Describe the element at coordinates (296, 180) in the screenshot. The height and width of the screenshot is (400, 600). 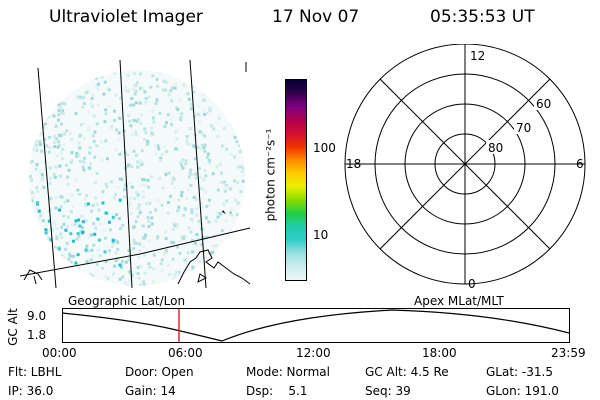
I see `color-scale-bar` at that location.